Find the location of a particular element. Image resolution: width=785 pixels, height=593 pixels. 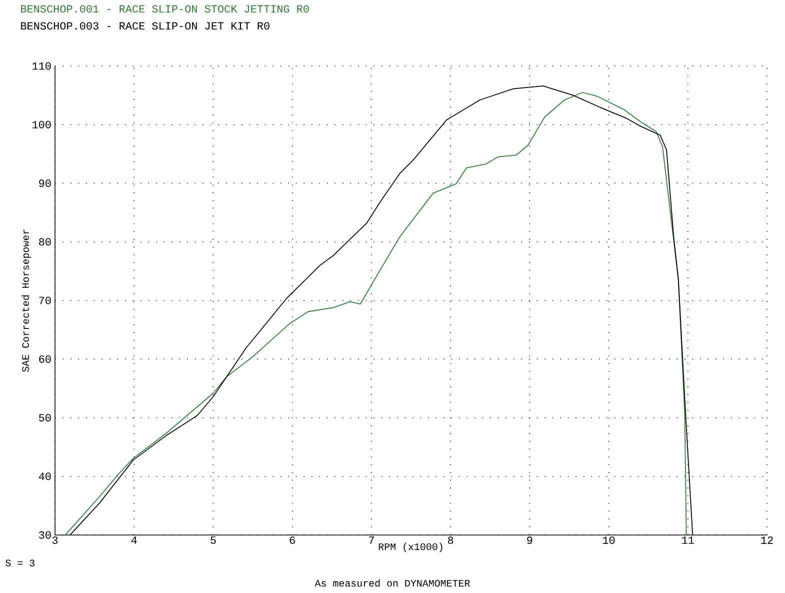

text: As measured on DYNAMOMETER is located at coordinates (392, 583).